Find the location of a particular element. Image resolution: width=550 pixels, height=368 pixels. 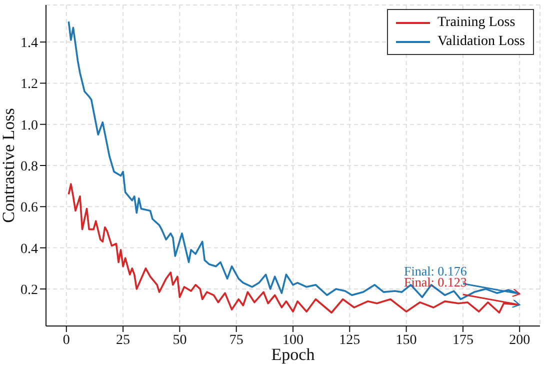

x-tick-label: 75 is located at coordinates (236, 340).